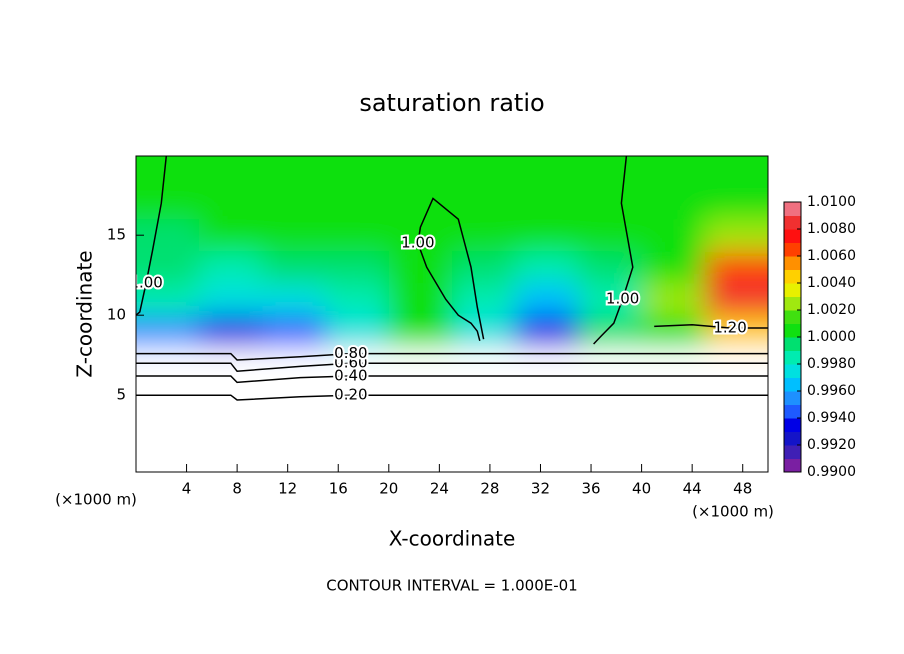 This screenshot has width=904, height=654. I want to click on x-tick-label: 16, so click(338, 489).